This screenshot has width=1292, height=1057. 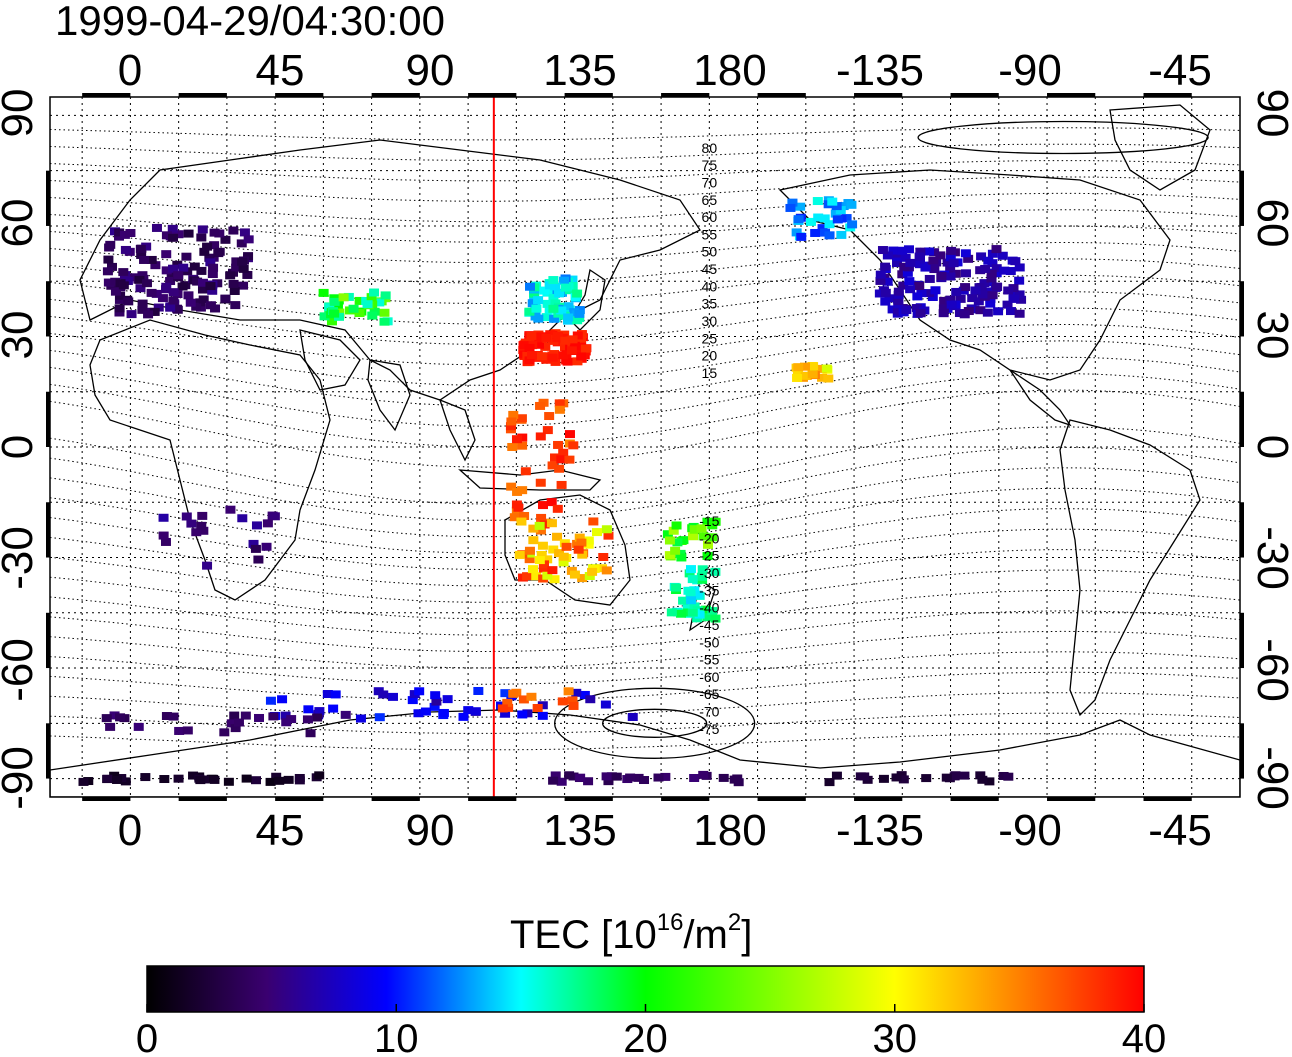 I want to click on contour-label-north: 40, so click(x=710, y=286).